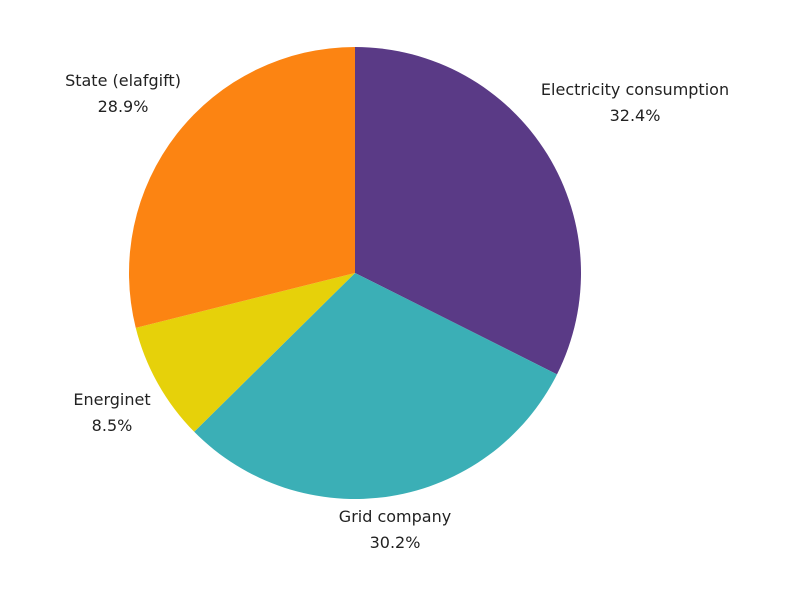 Image resolution: width=800 pixels, height=600 pixels. Describe the element at coordinates (635, 115) in the screenshot. I see `slice-value-electricity-consumption: 32.4%` at that location.